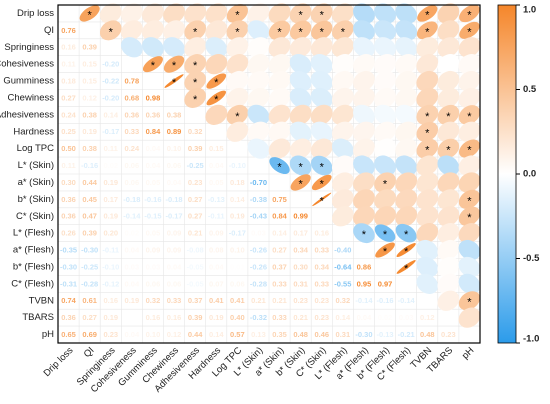 Image resolution: width=550 pixels, height=404 pixels. Describe the element at coordinates (68, 216) in the screenshot. I see `corr-value: 0.36` at that location.